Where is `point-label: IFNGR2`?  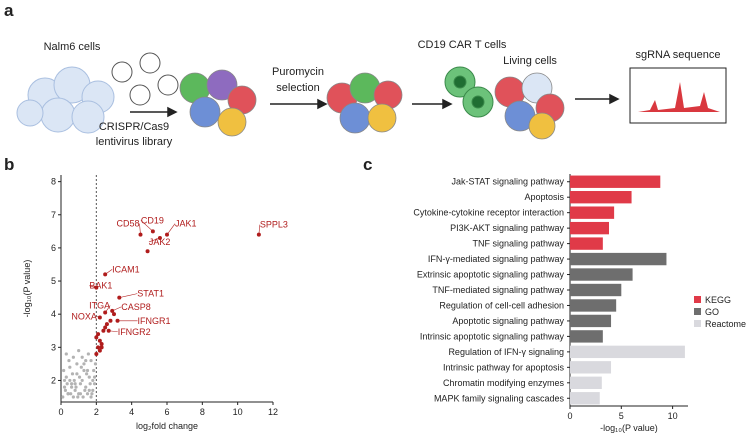 point-label: IFNGR2 is located at coordinates (134, 332).